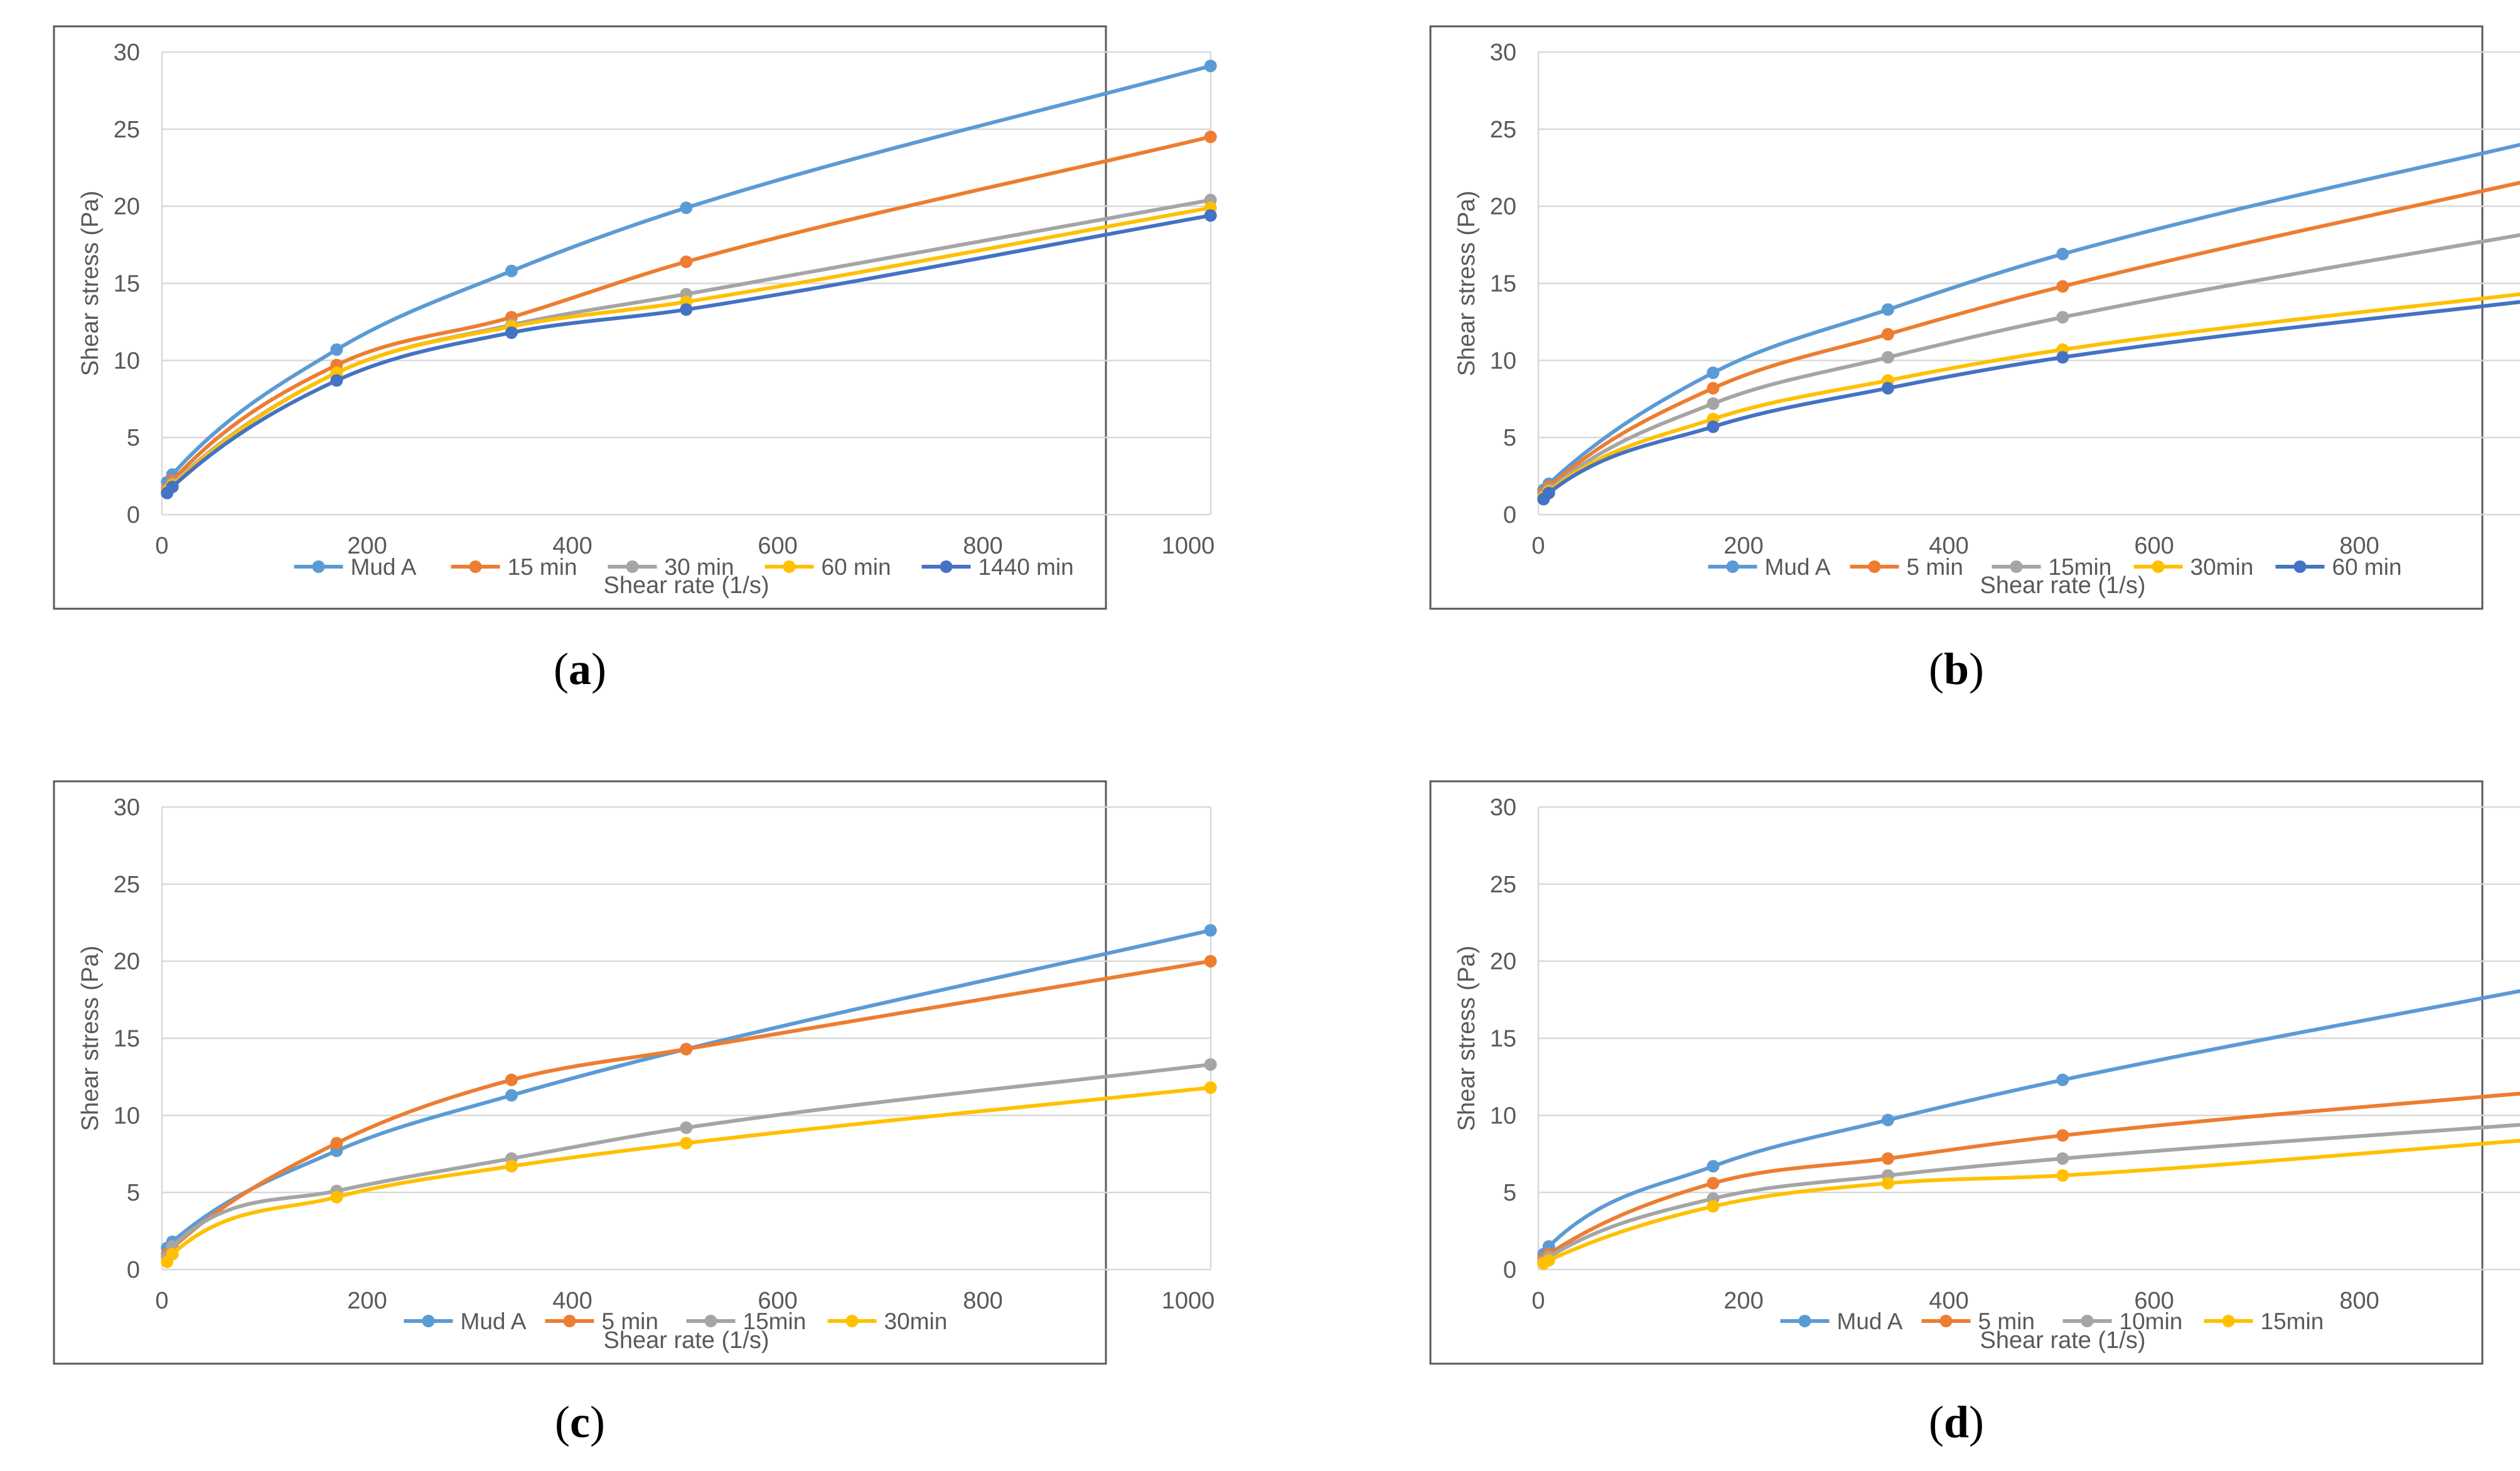 This screenshot has height=1471, width=2520. Describe the element at coordinates (689, 1174) in the screenshot. I see `series-30min` at that location.